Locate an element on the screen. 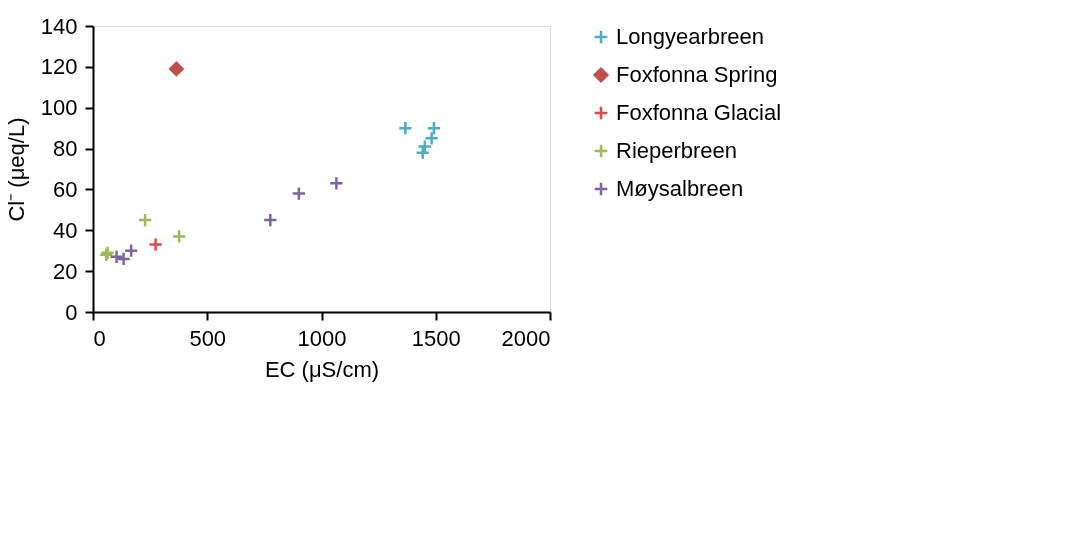  y-tick-label: 140 is located at coordinates (59, 26).